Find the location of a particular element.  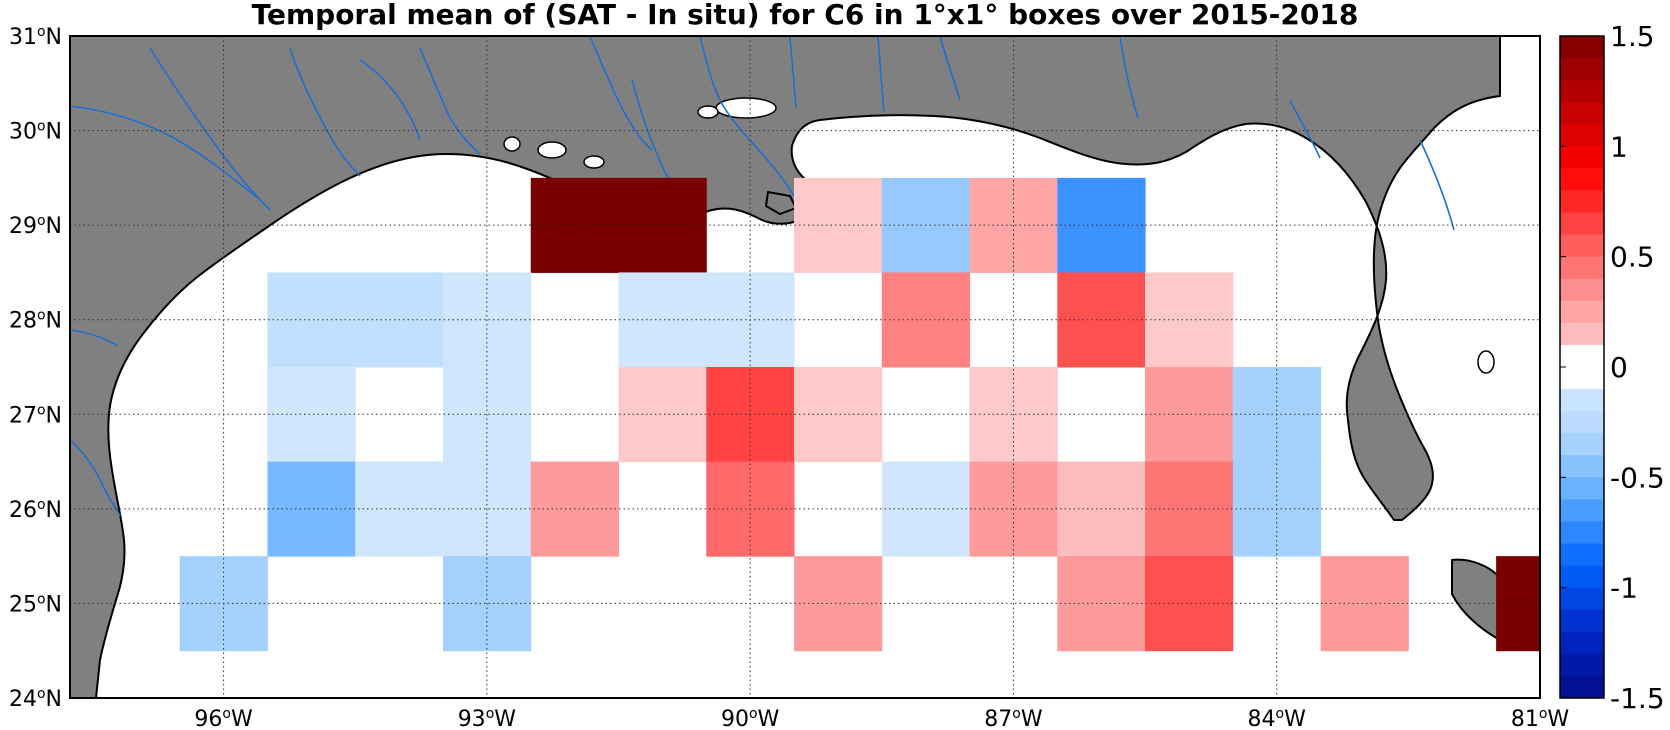

longitude-tick-label: 87oW is located at coordinates (1013, 718).